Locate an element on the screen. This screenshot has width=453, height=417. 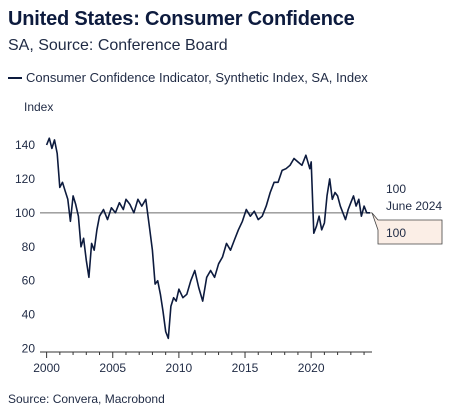
x-tick-label: 2010 is located at coordinates (179, 368).